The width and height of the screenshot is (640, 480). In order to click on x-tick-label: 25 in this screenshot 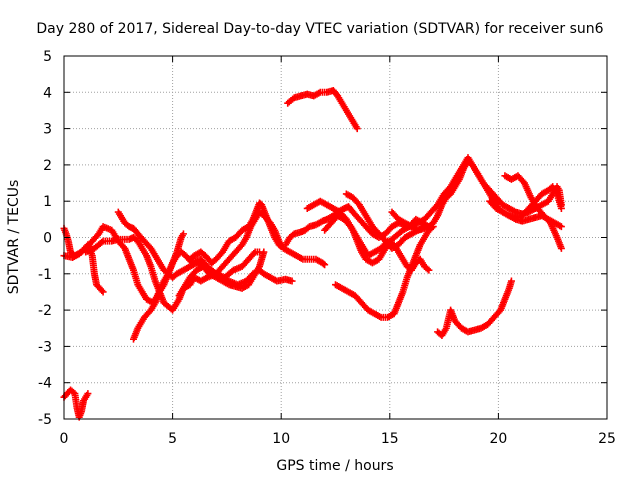, I will do `click(607, 439)`.